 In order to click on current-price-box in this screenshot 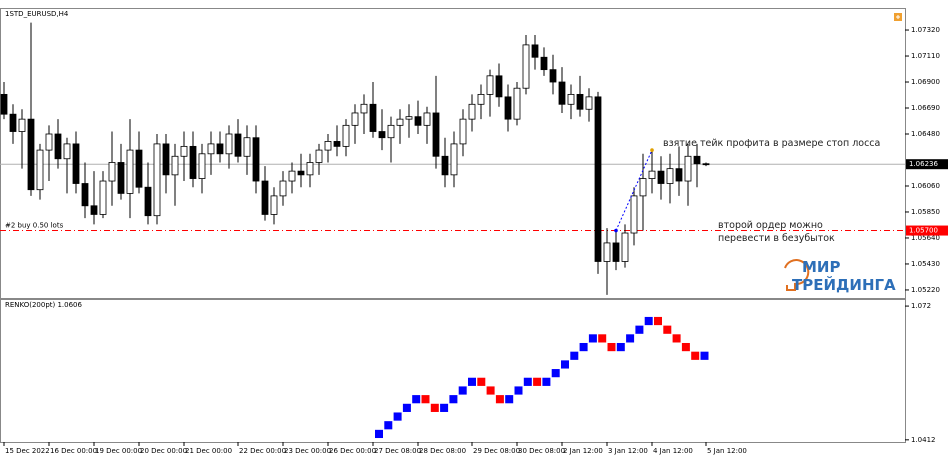, I will do `click(927, 164)`.